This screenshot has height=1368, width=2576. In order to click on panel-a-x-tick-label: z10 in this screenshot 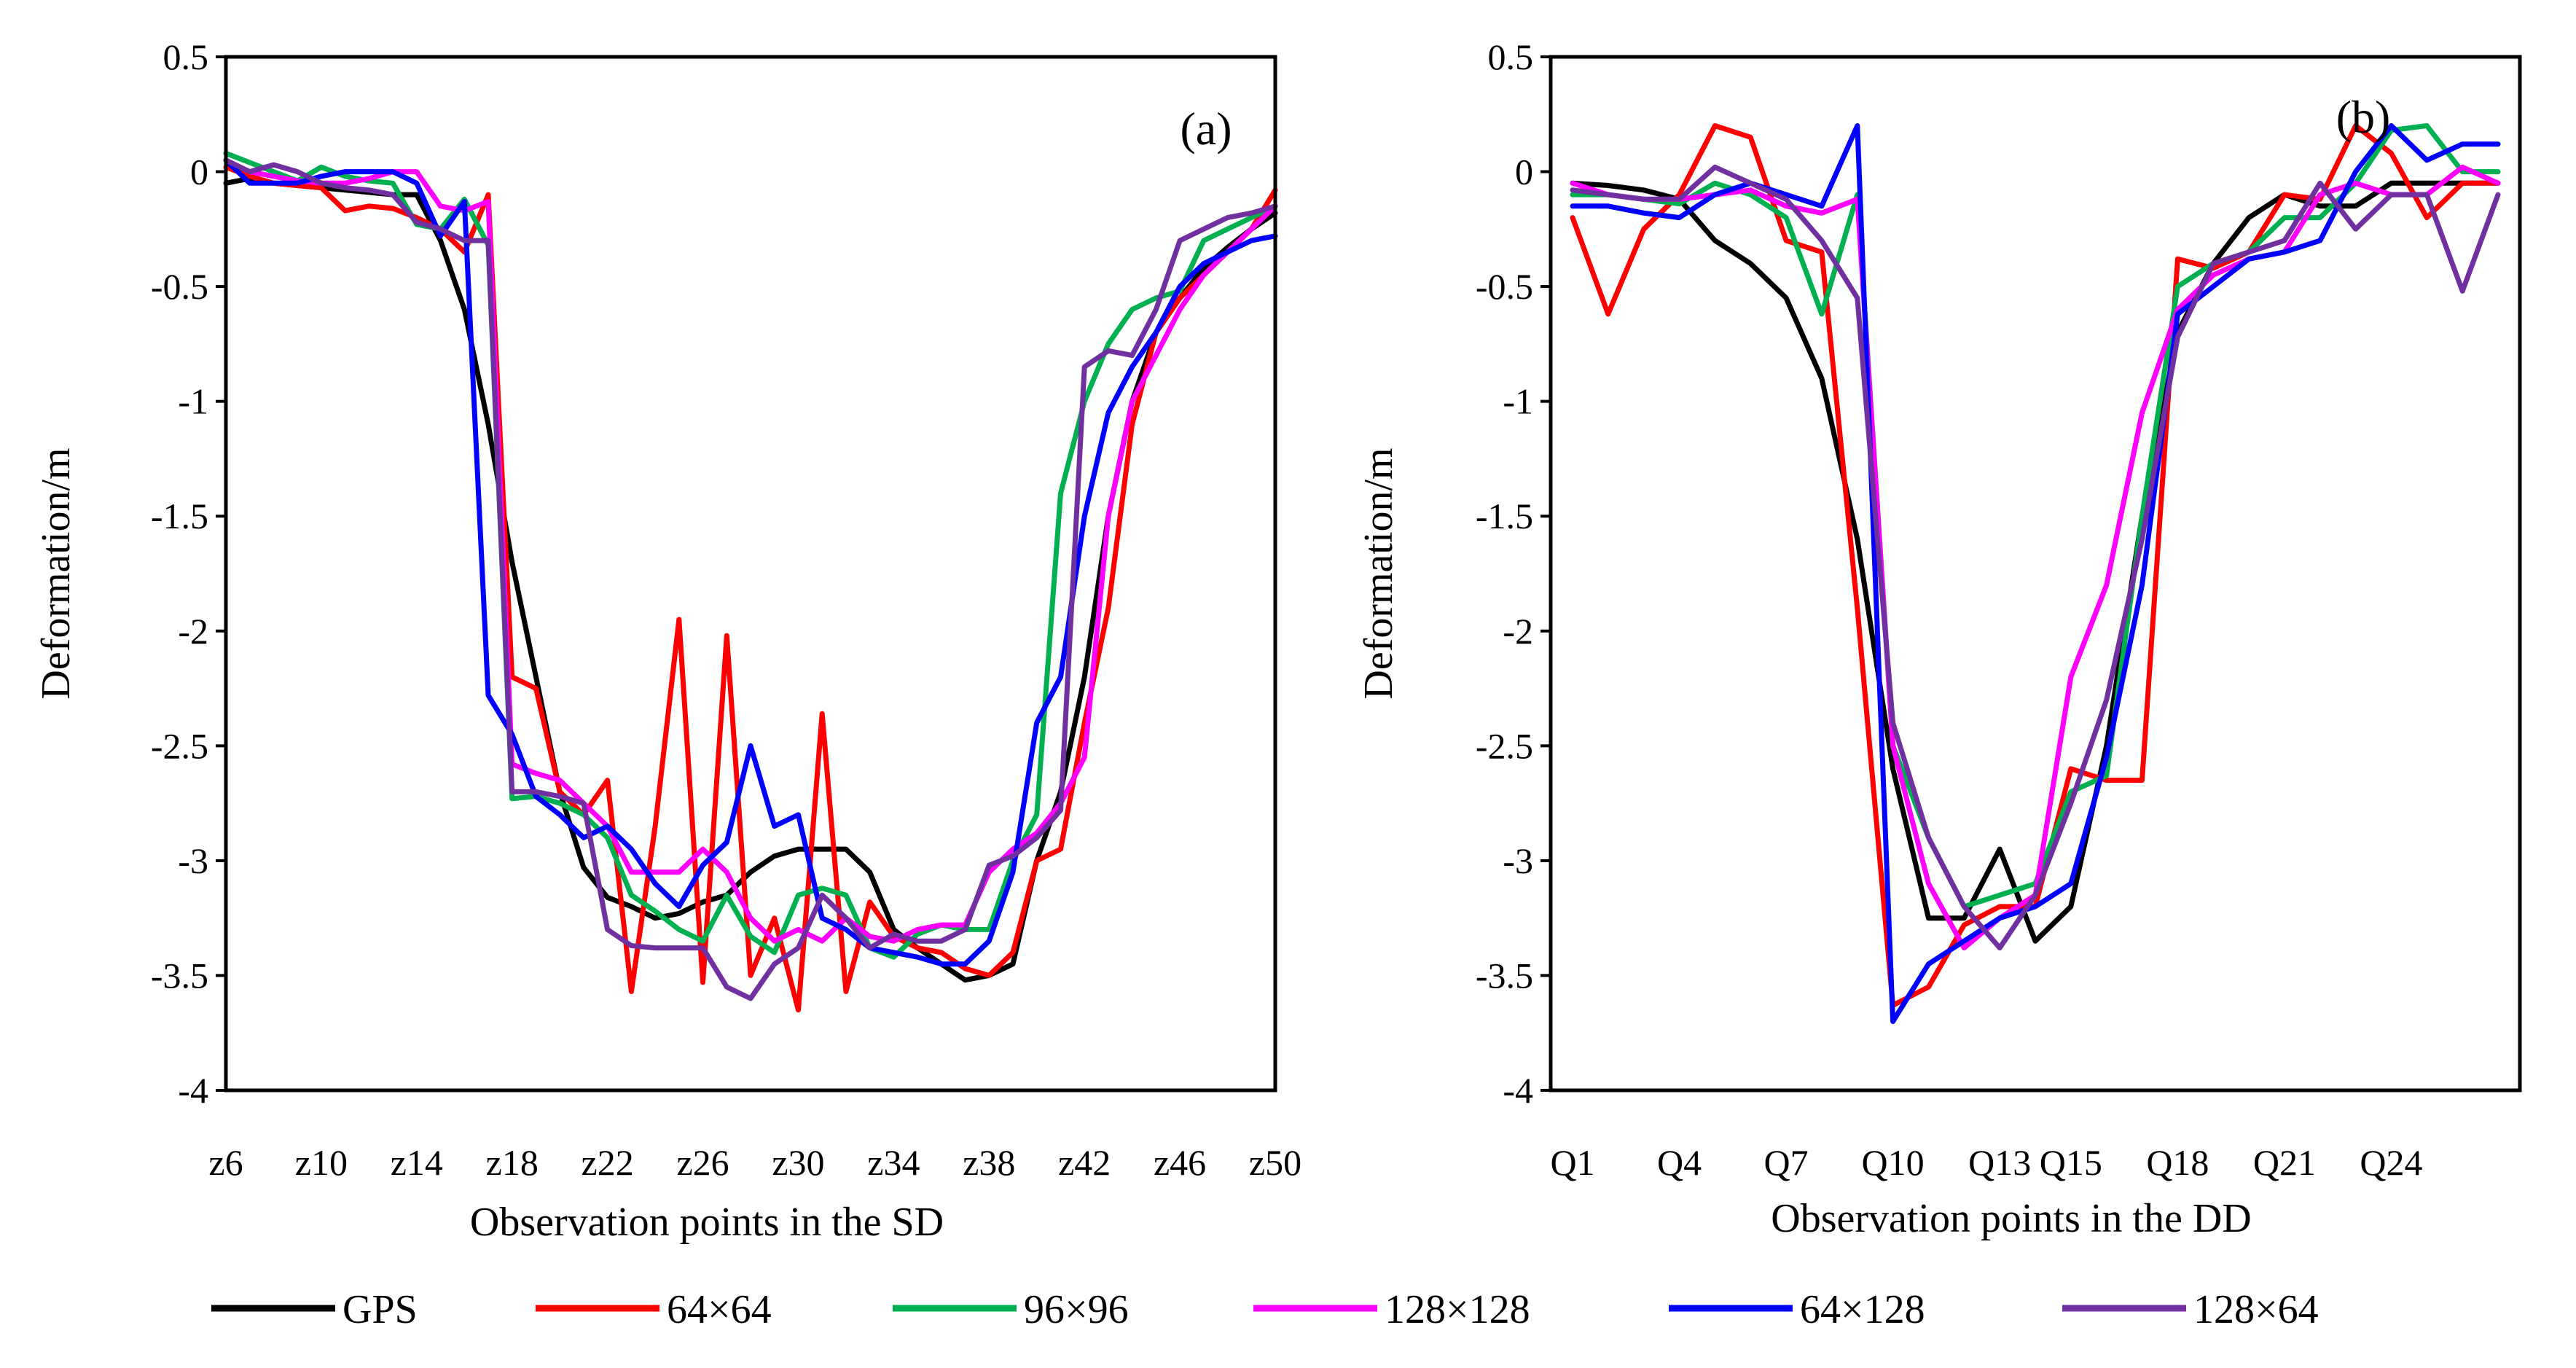, I will do `click(321, 1162)`.